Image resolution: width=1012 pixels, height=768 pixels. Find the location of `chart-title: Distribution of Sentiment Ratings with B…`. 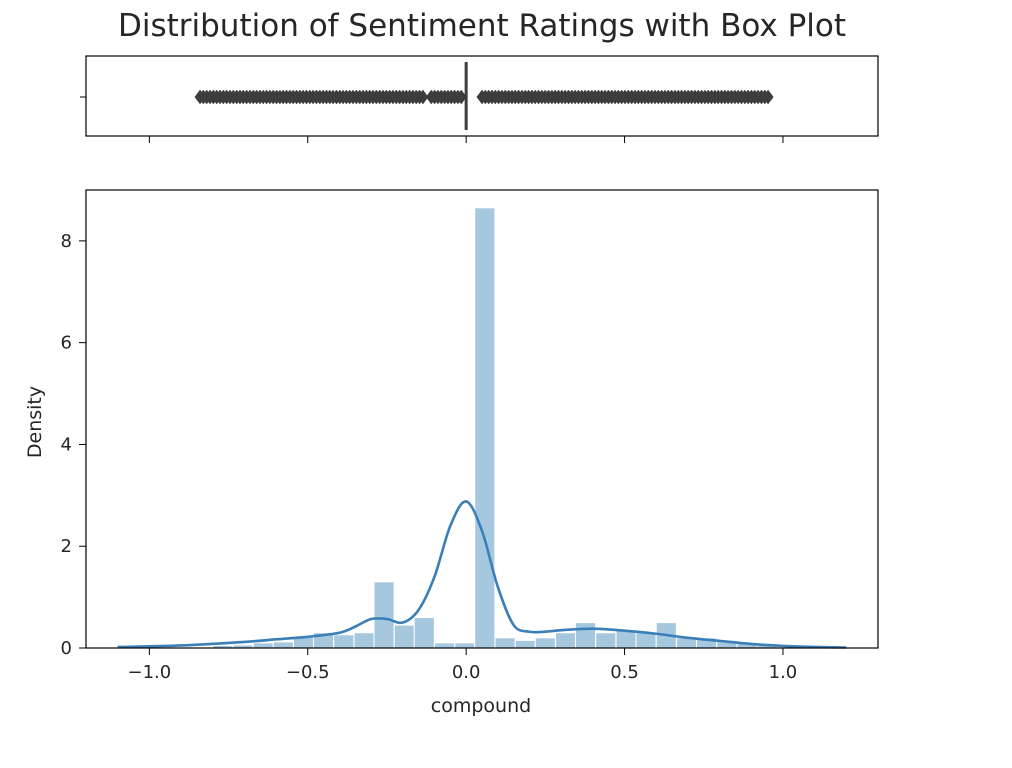

chart-title: Distribution of Sentiment Ratings with B… is located at coordinates (481, 26).